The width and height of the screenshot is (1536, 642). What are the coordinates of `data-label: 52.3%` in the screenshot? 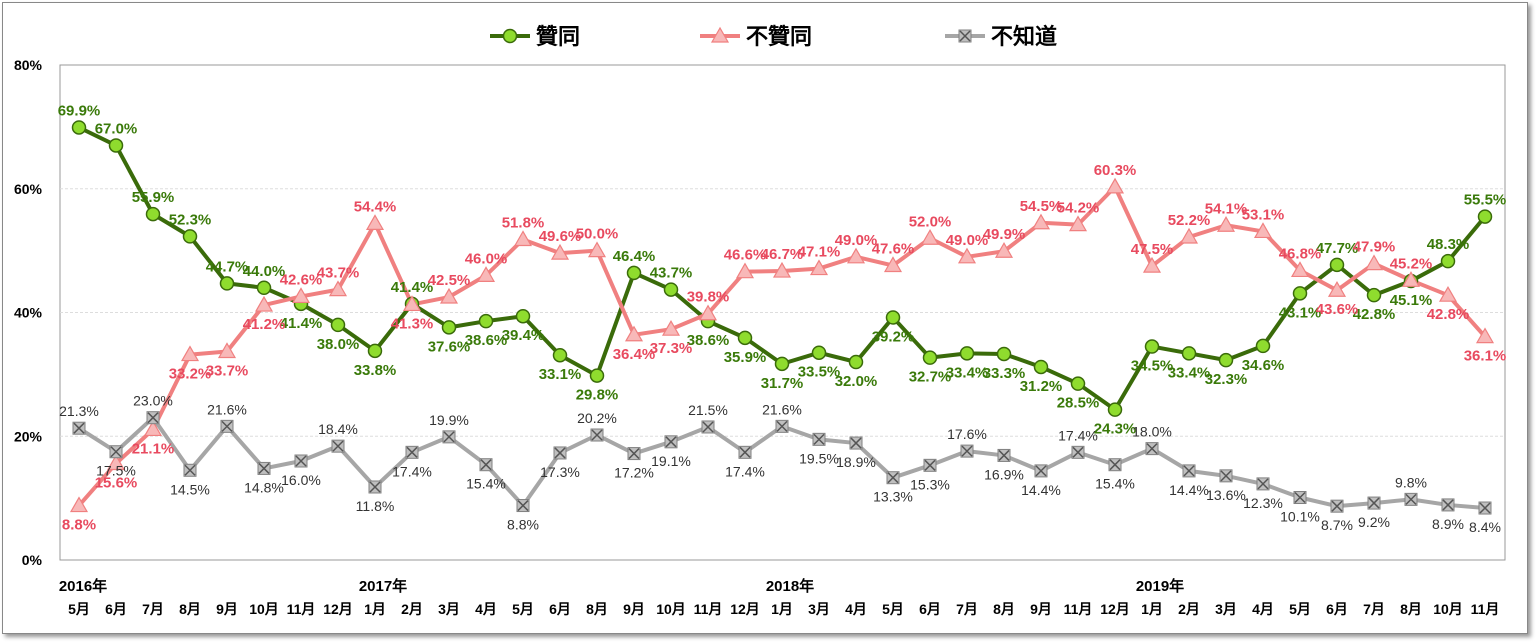 It's located at (190, 219).